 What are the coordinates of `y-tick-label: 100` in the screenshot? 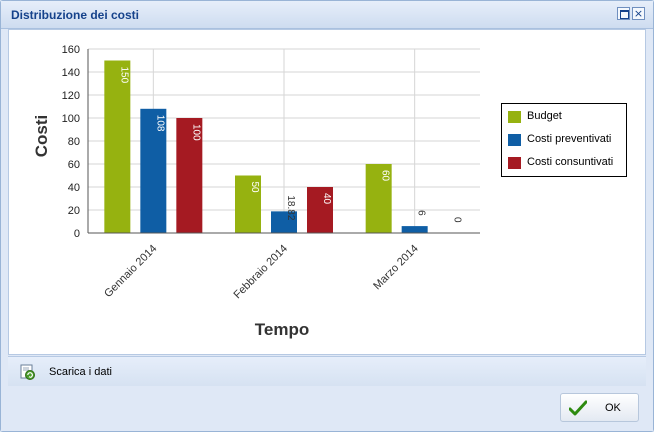 It's located at (71, 119).